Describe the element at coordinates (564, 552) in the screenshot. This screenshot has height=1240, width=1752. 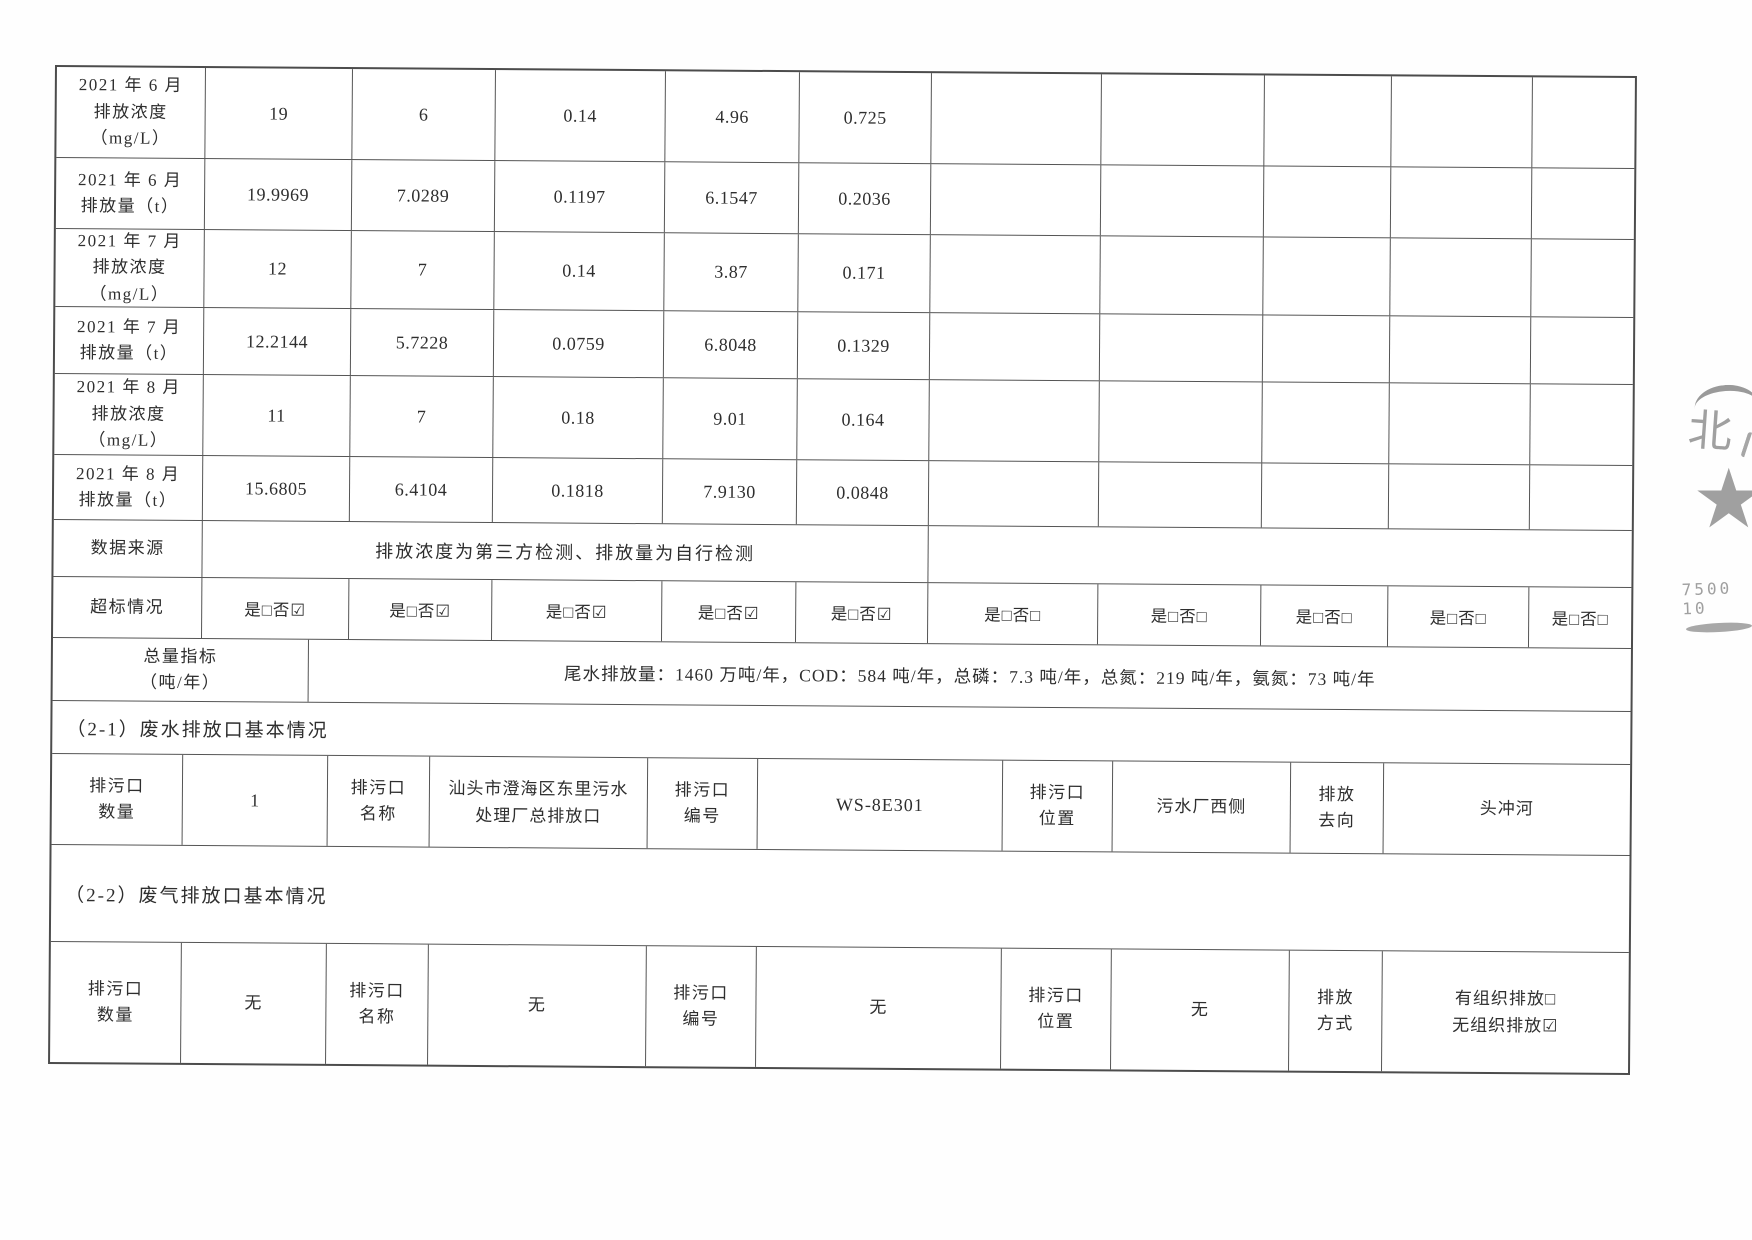
I see `data-source-value: 排放浓度为第三方检测、排放量为自行检测` at that location.